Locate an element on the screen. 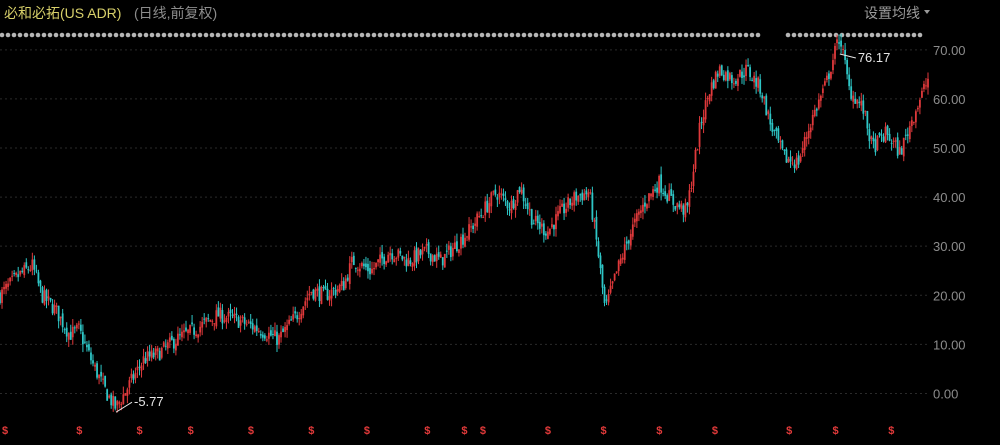 This screenshot has width=1000, height=445. ma-settings-button: 设置均线 is located at coordinates (892, 13).